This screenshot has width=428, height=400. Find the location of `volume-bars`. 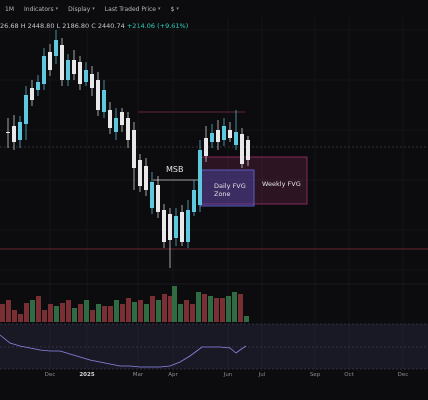

volume-bars is located at coordinates (124, 304).